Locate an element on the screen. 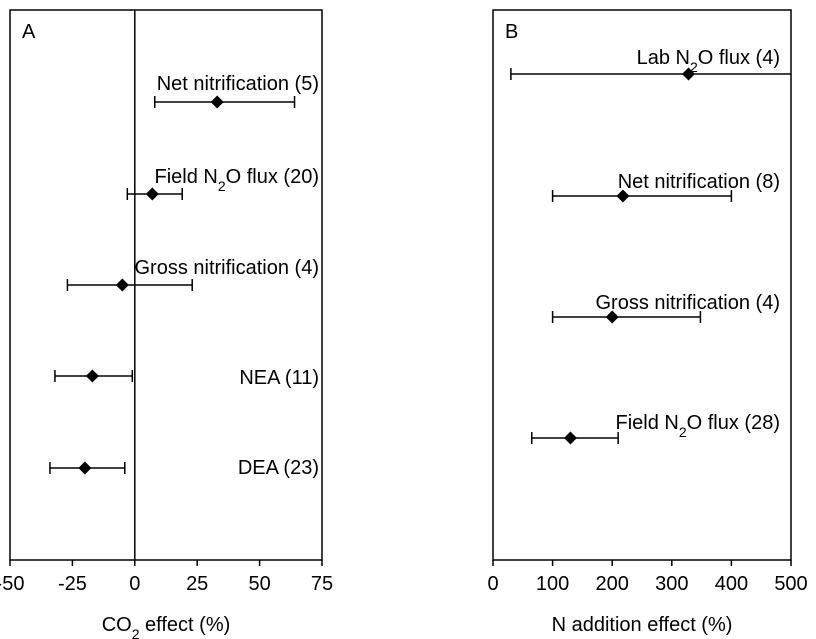  panel-a-x-tick-label: 75 is located at coordinates (322, 584).